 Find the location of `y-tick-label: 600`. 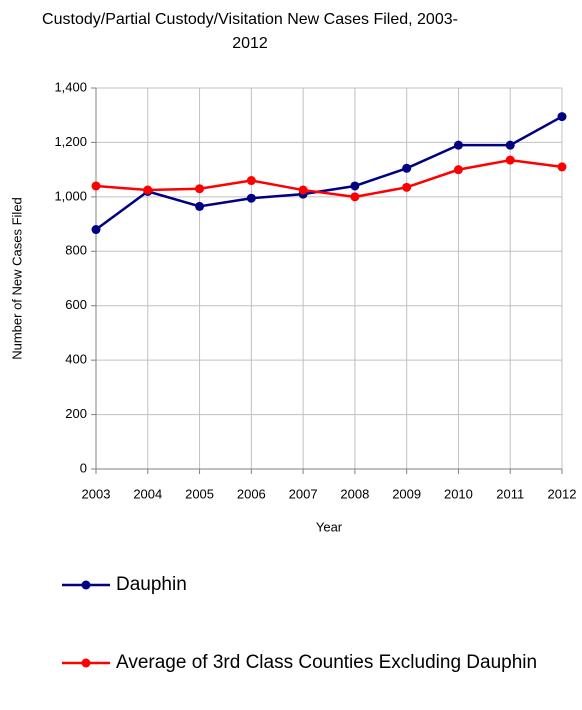

y-tick-label: 600 is located at coordinates (76, 304).